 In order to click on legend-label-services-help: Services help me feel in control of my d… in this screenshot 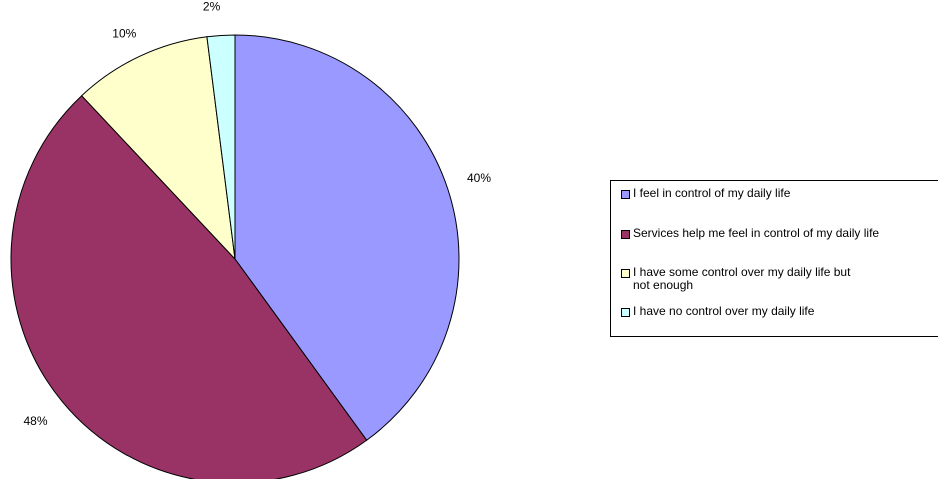, I will do `click(756, 233)`.